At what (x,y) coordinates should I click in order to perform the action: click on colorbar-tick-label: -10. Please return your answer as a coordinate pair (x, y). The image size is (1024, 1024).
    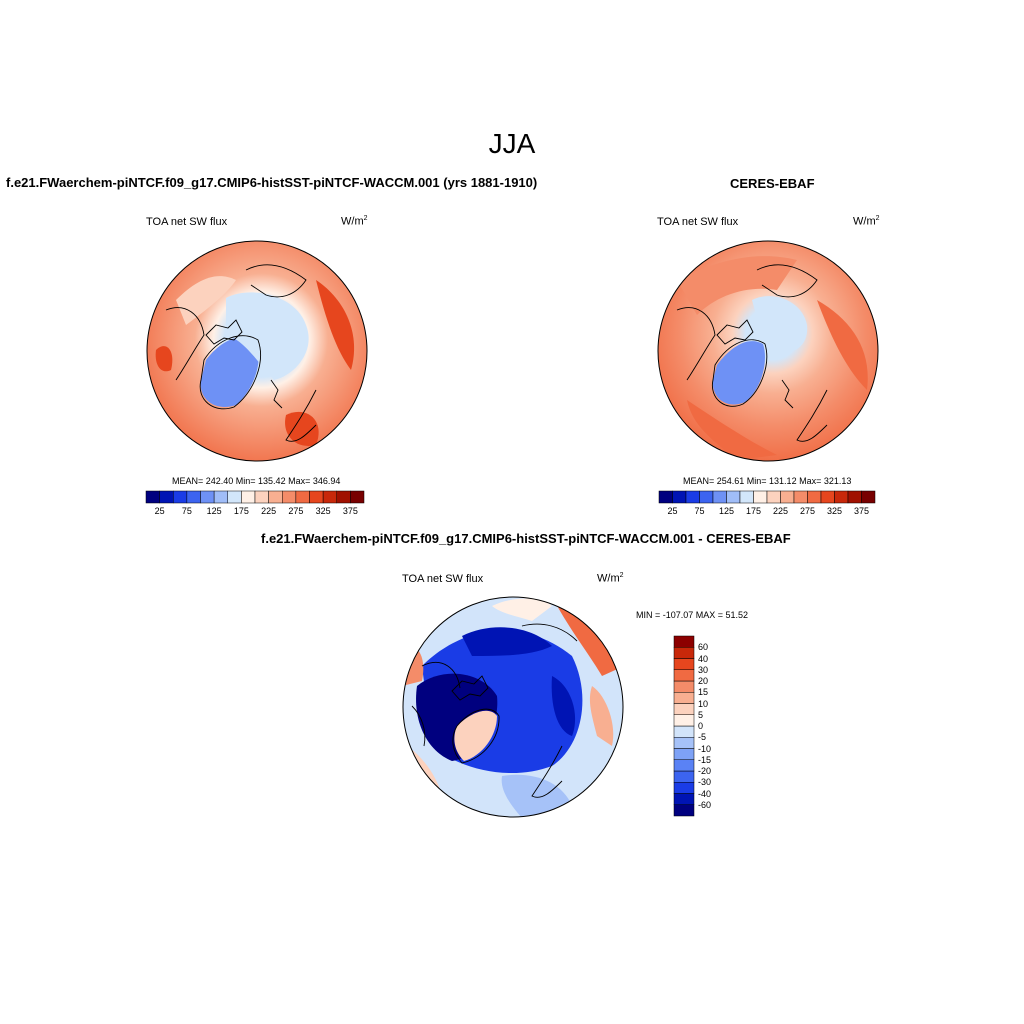
    Looking at the image, I should click on (705, 748).